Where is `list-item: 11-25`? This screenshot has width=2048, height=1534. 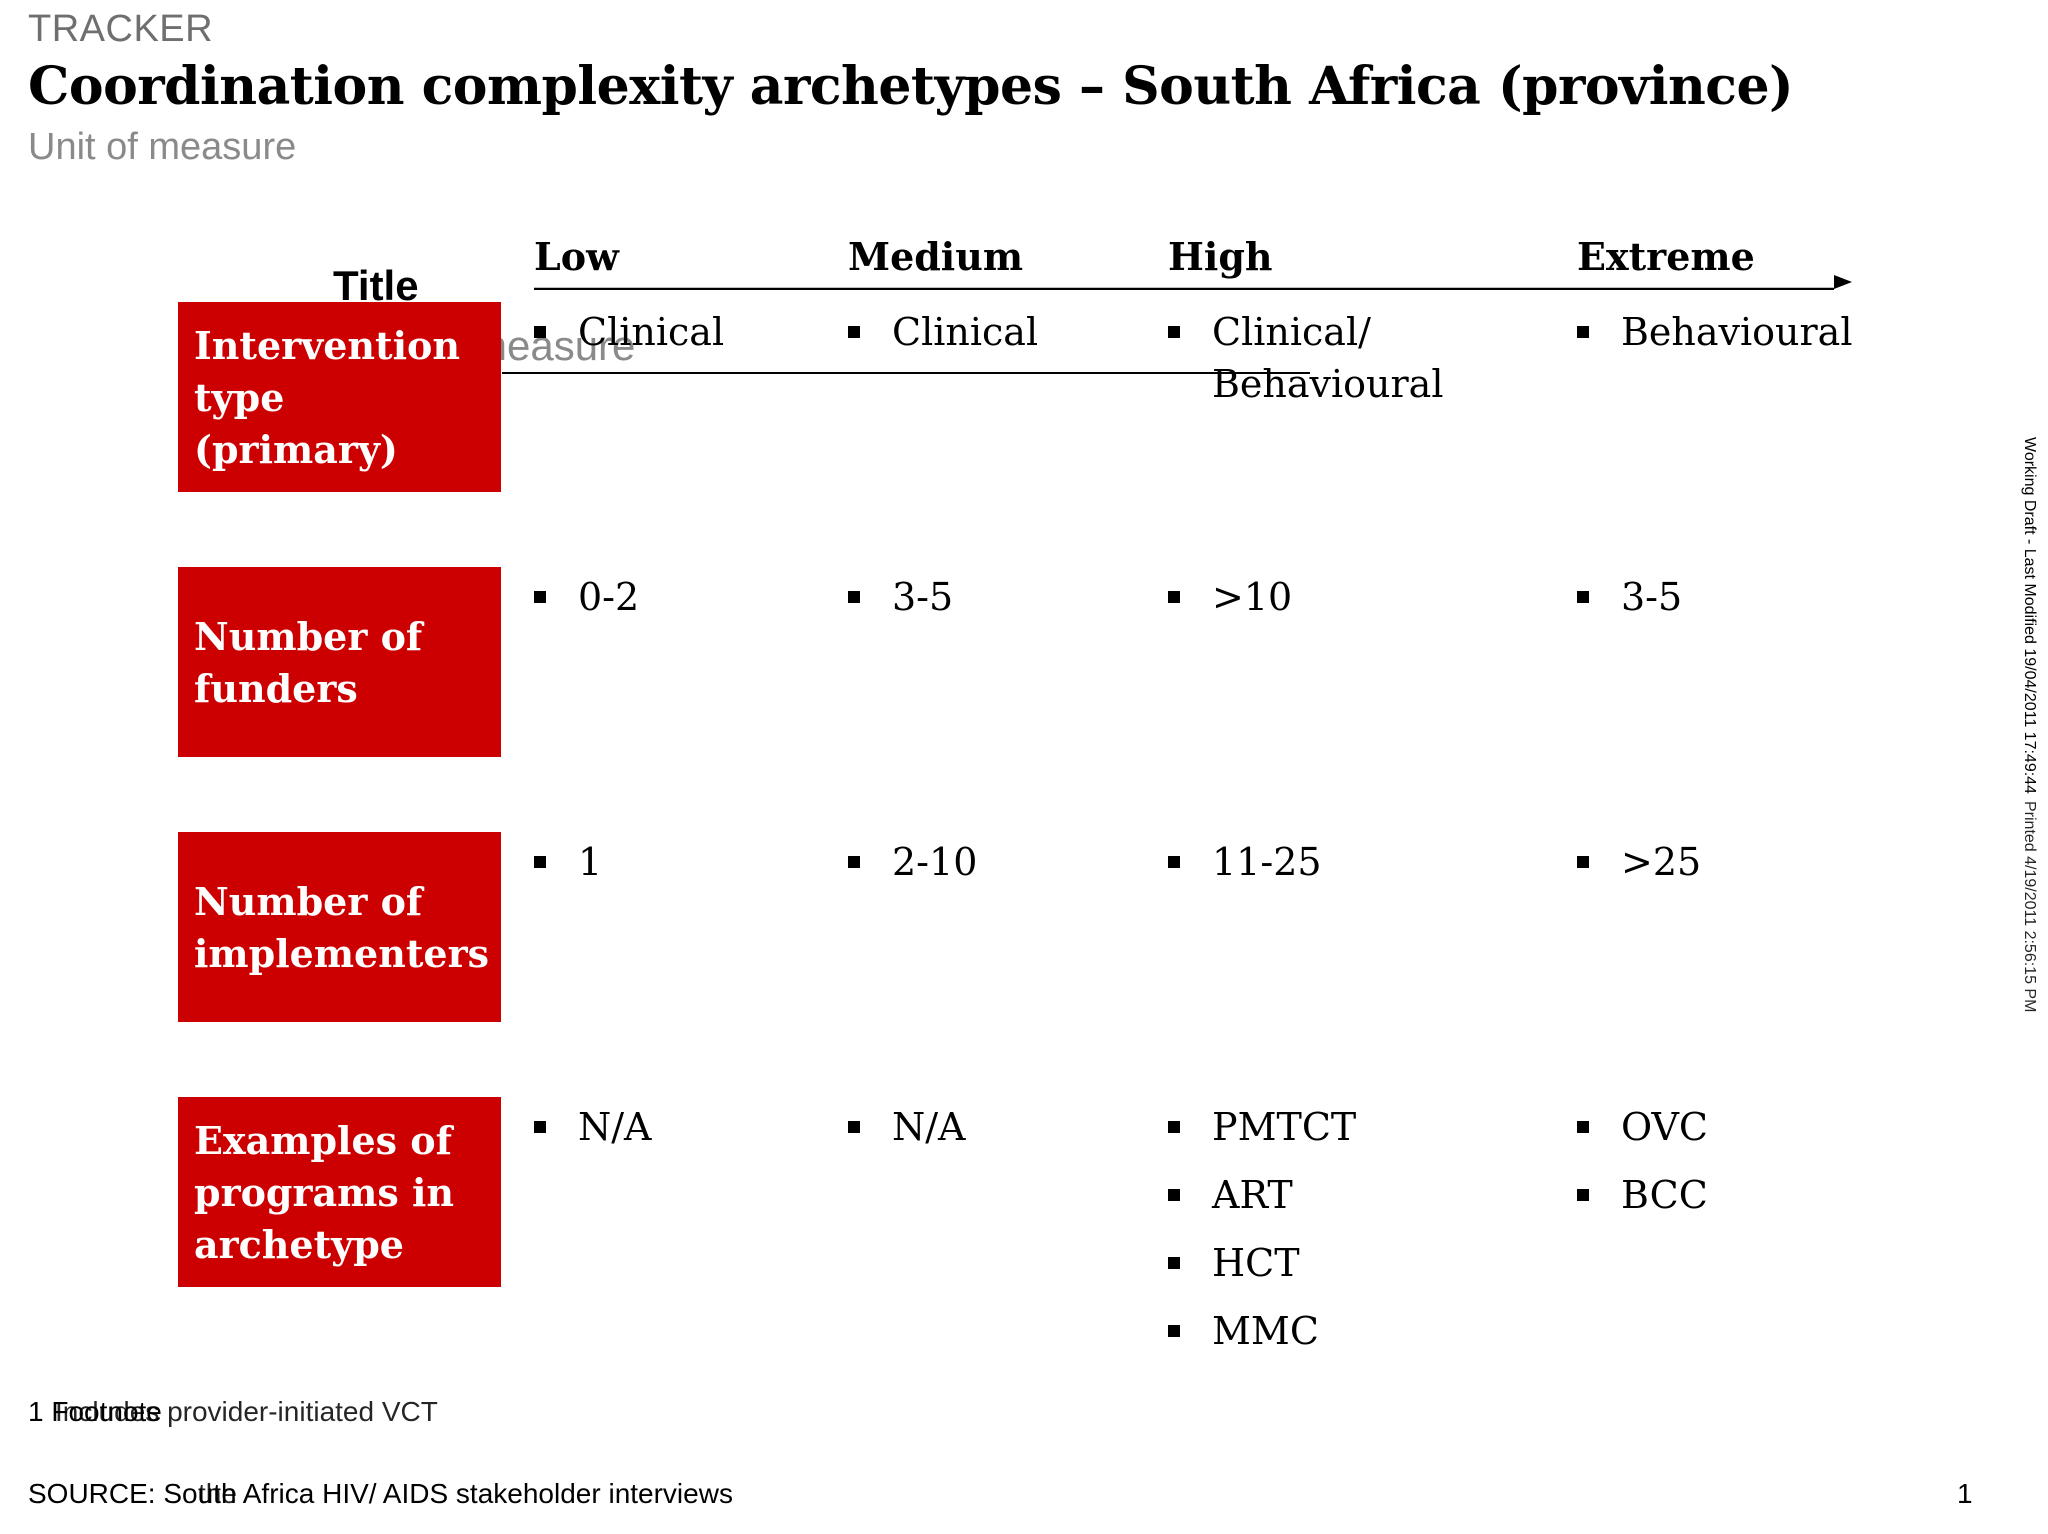 list-item: 11-25 is located at coordinates (1245, 862).